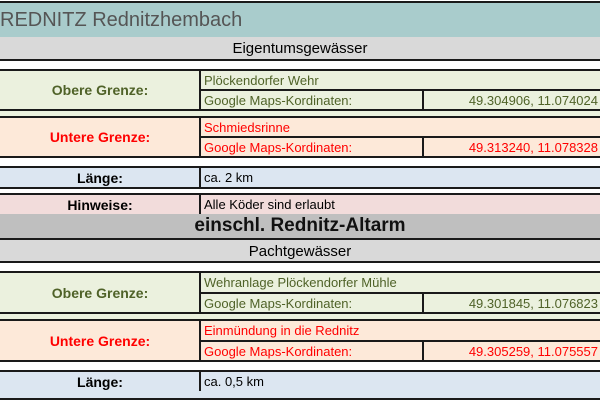 The image size is (600, 400). I want to click on untere-grenze-place: Einmündung in die Rednitz, so click(282, 330).